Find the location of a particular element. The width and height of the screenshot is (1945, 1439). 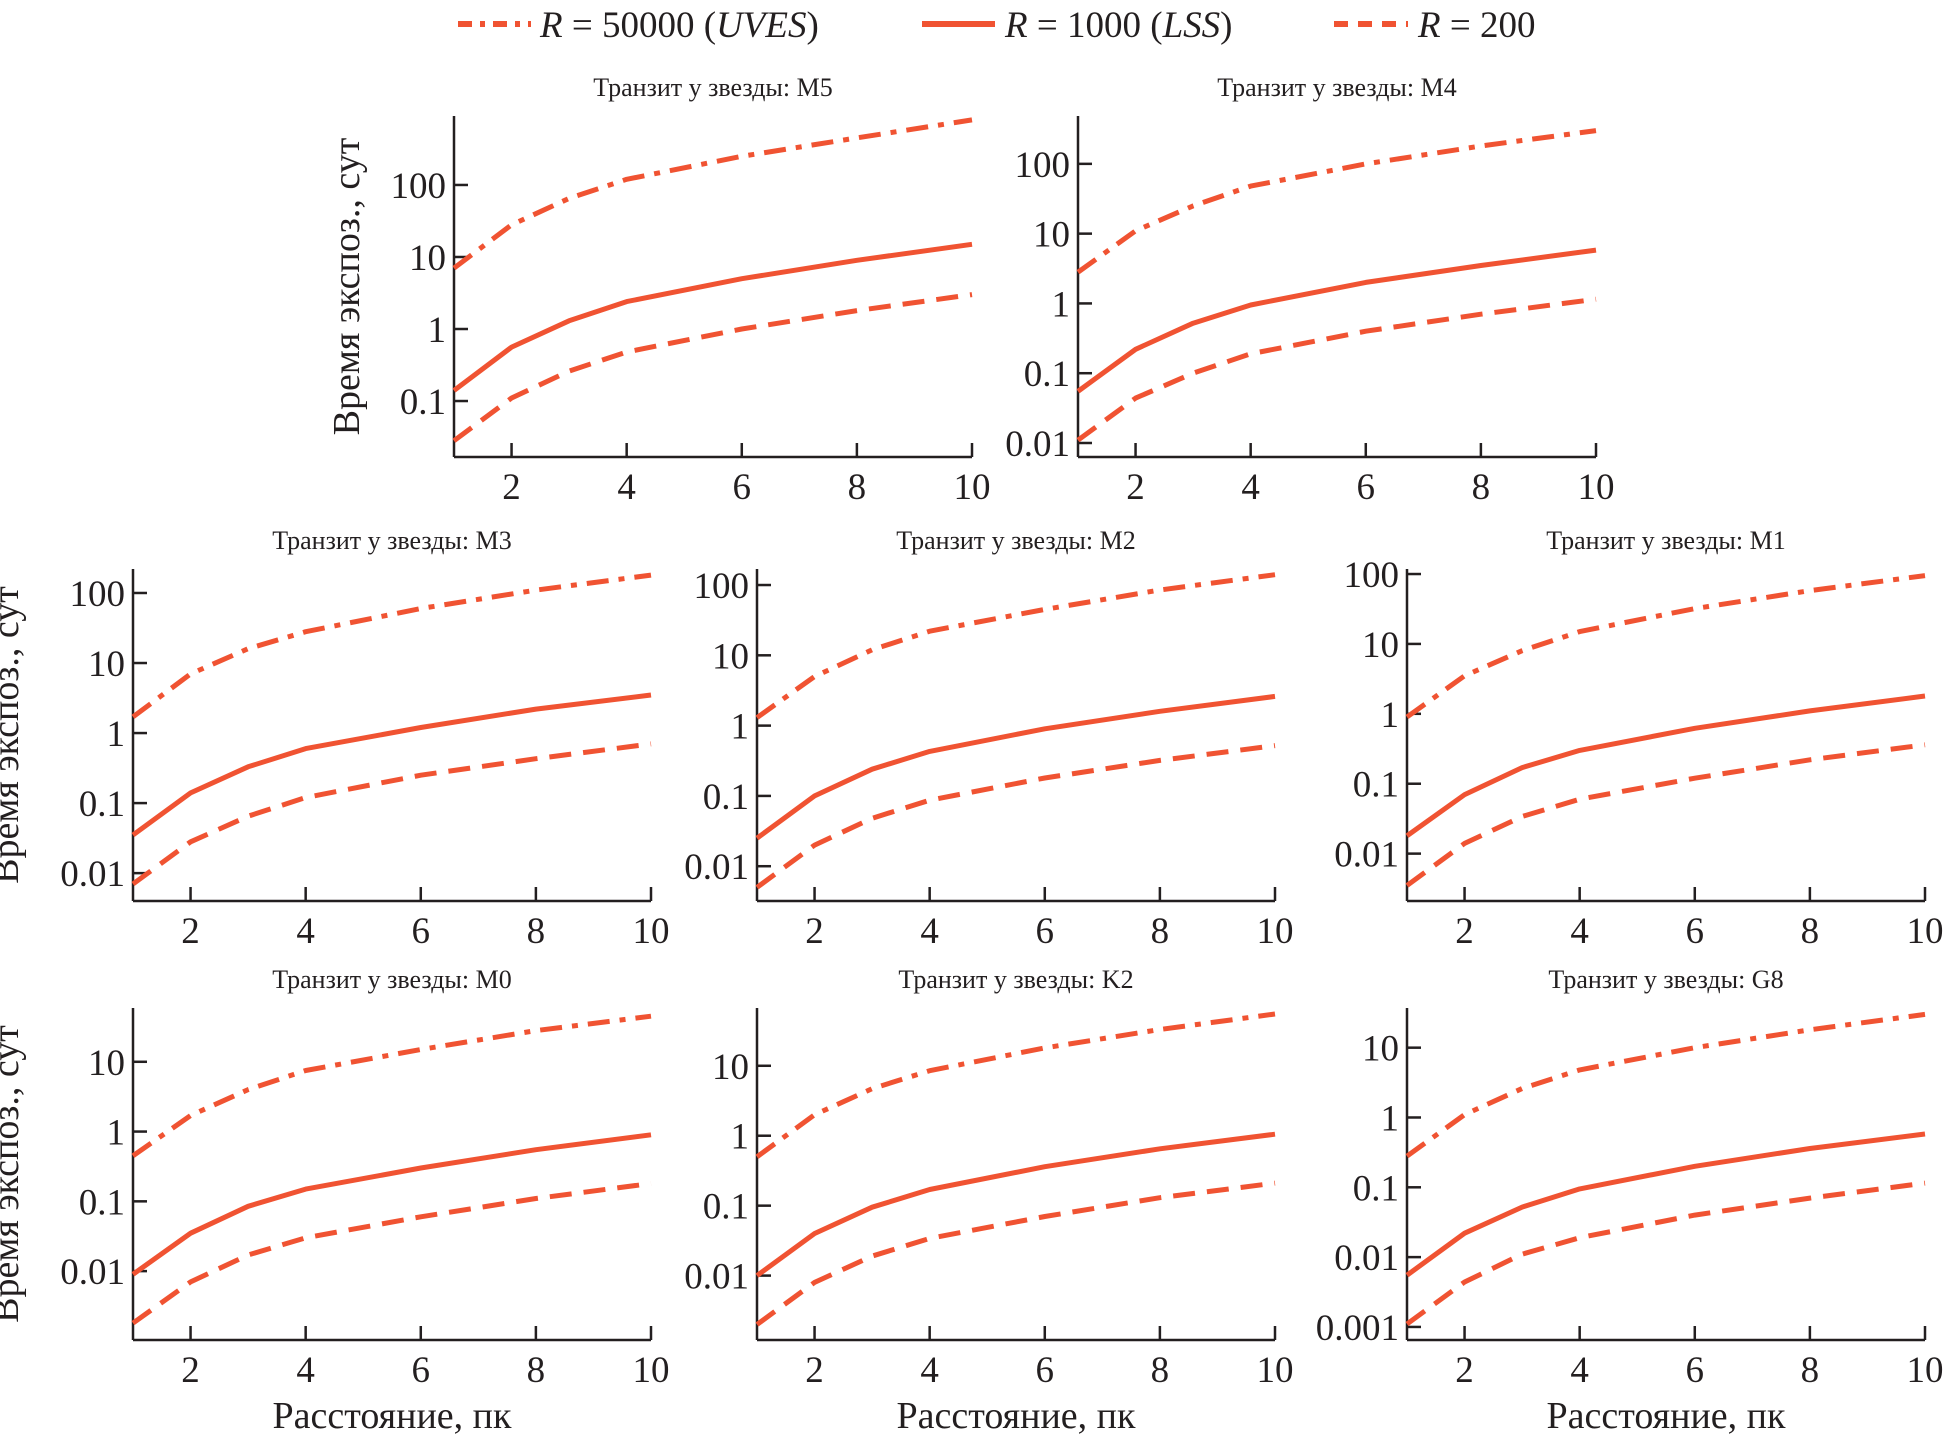

panel-m2: Транзит у звезды: M2 2 4 6 8 10 0.01 0.1 1 10 100 is located at coordinates (988, 739).